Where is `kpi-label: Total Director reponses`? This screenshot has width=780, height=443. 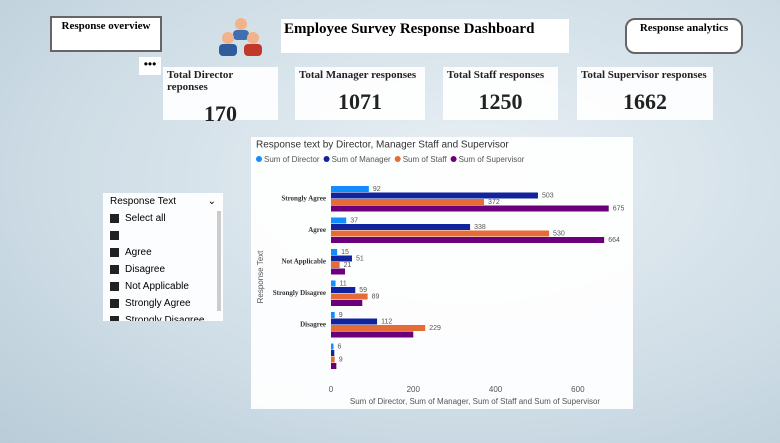
kpi-label: Total Director reponses is located at coordinates (200, 81).